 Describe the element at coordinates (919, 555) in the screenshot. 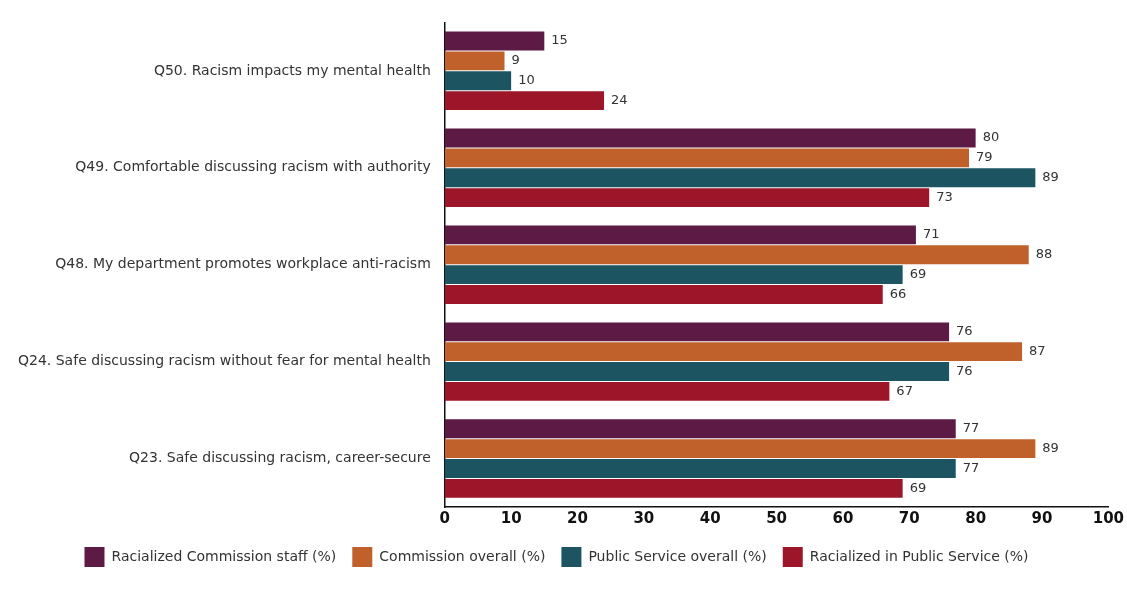

I see `legend-label: Racialized in Public Service (%)` at that location.